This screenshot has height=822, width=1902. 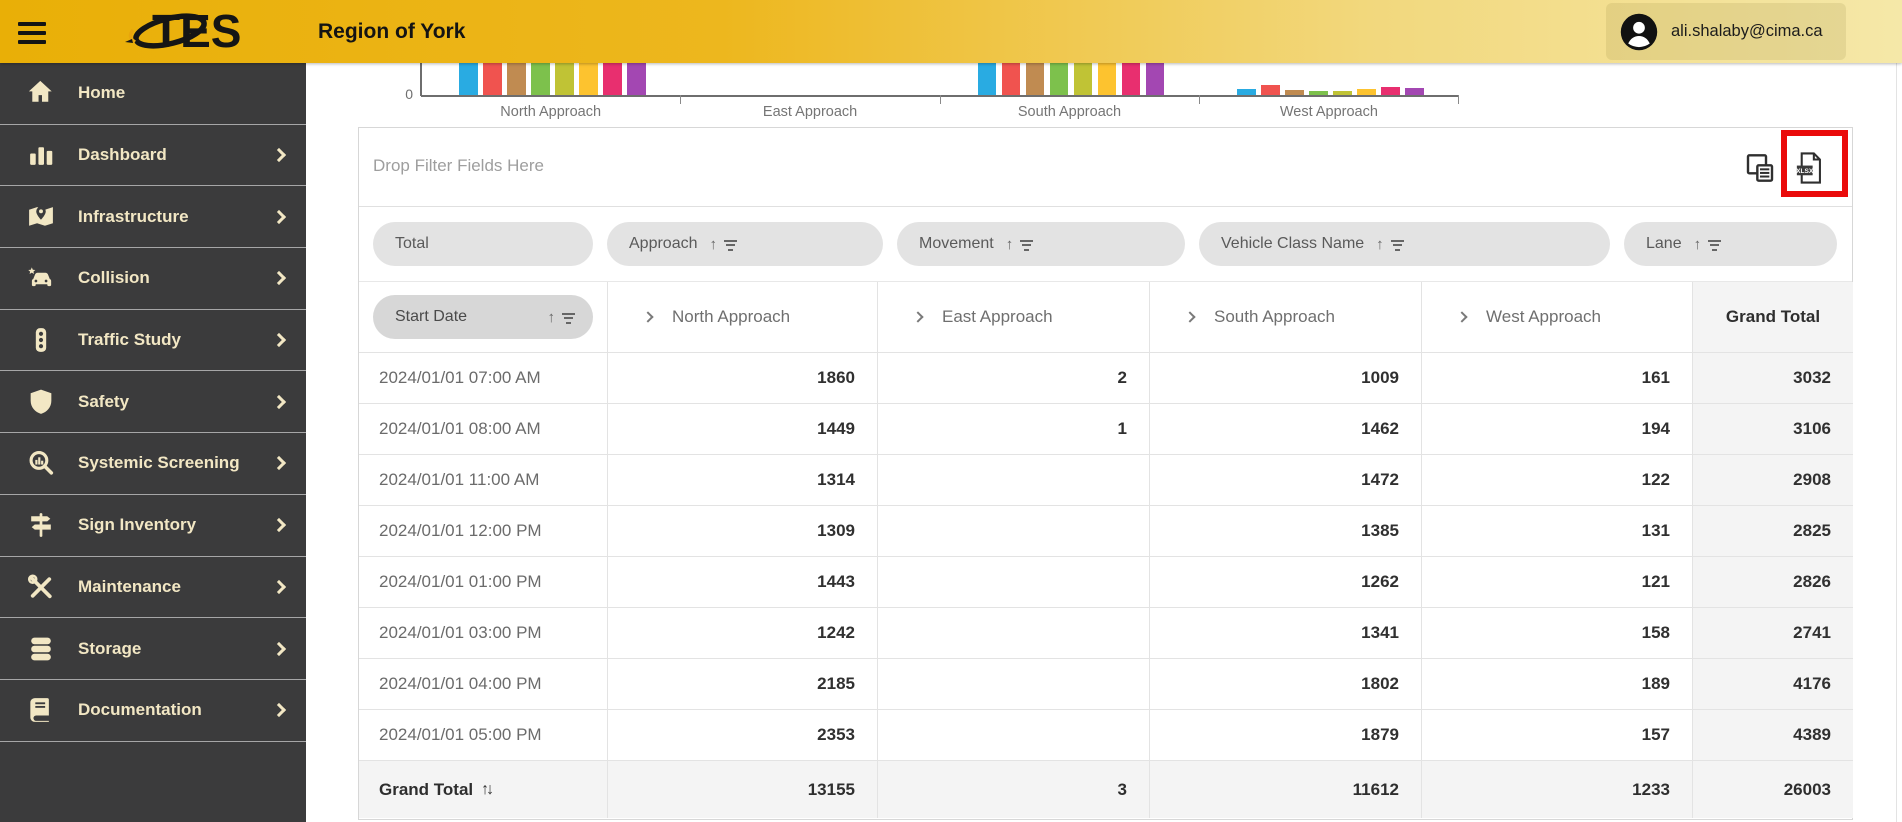 I want to click on sidebar-item-label: Systemic Screening, so click(x=159, y=463).